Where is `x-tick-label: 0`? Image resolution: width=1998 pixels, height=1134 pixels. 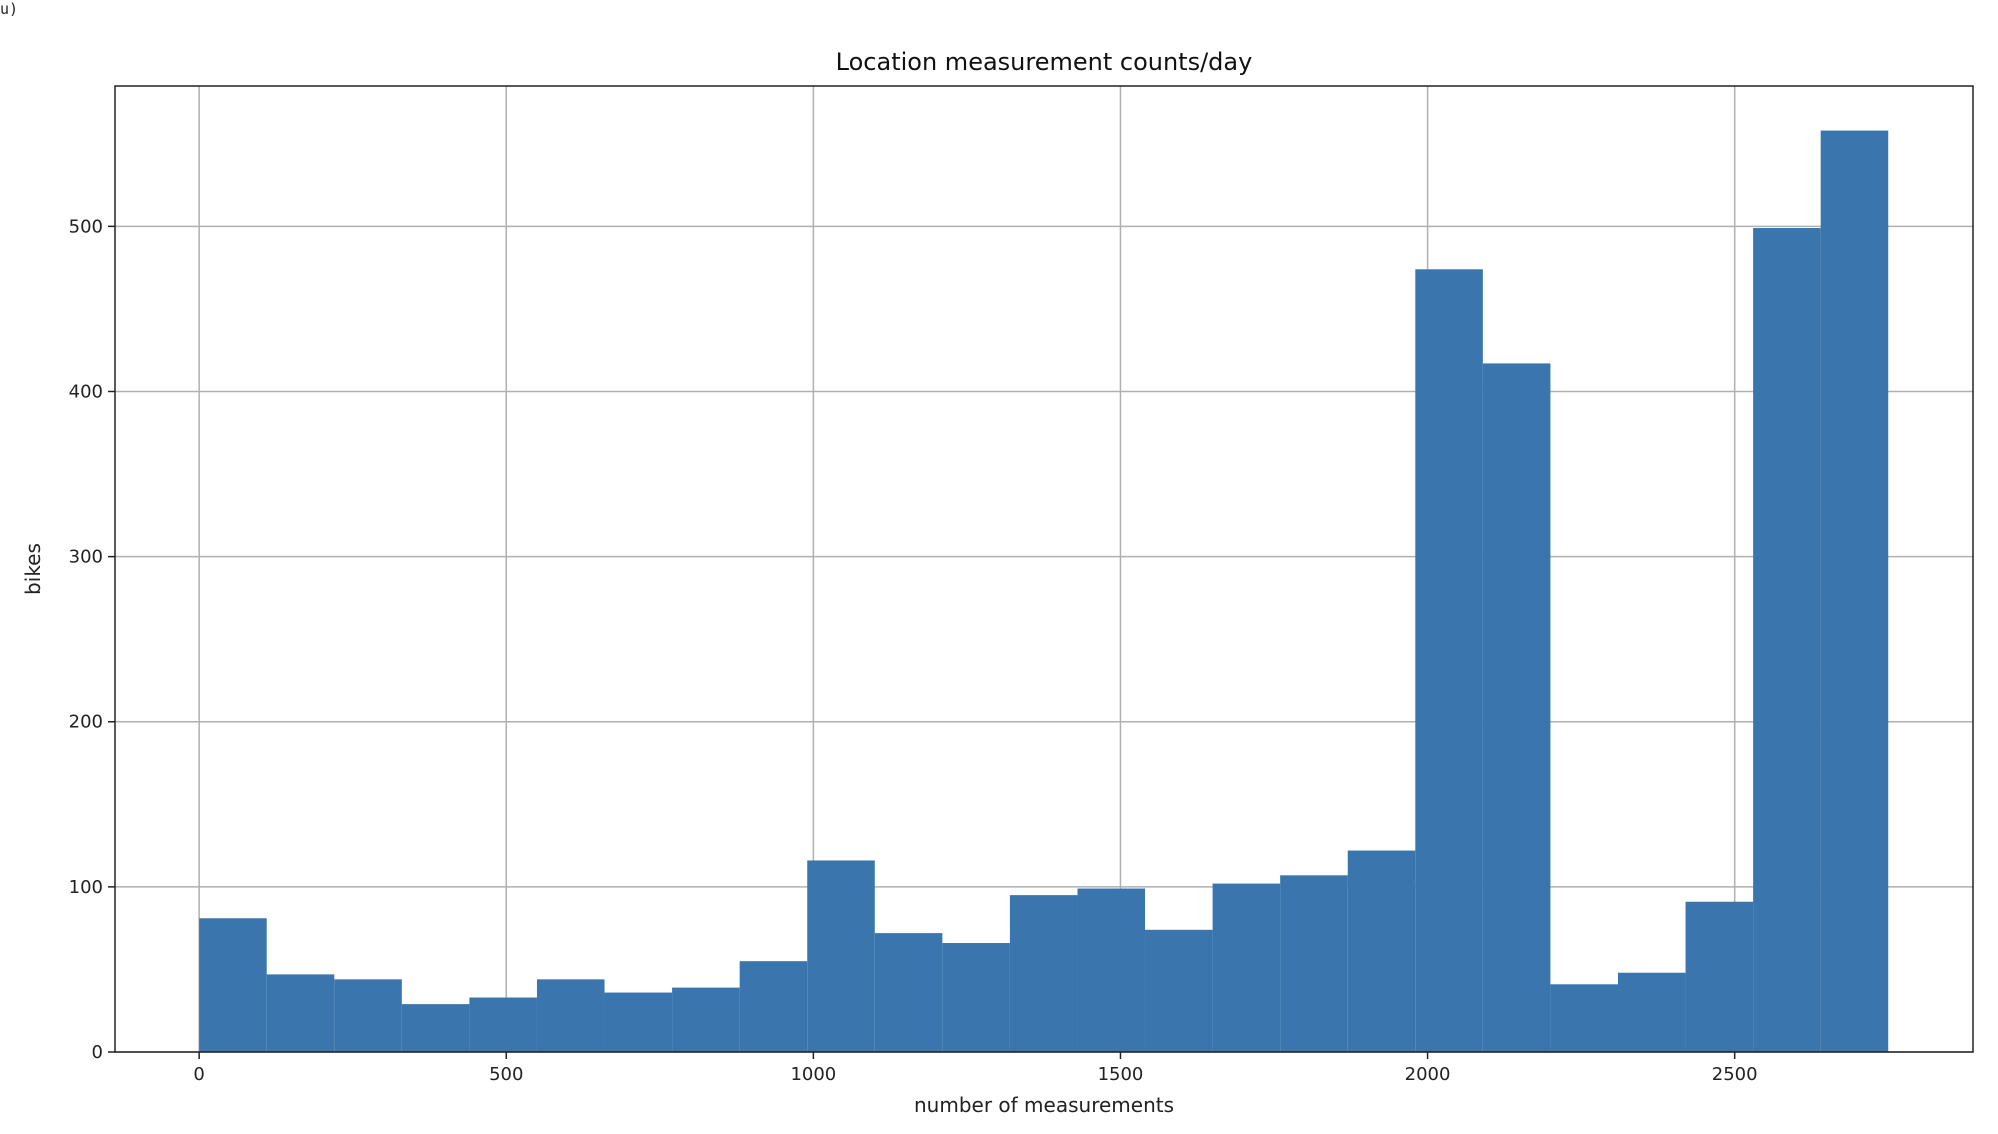
x-tick-label: 0 is located at coordinates (198, 1074).